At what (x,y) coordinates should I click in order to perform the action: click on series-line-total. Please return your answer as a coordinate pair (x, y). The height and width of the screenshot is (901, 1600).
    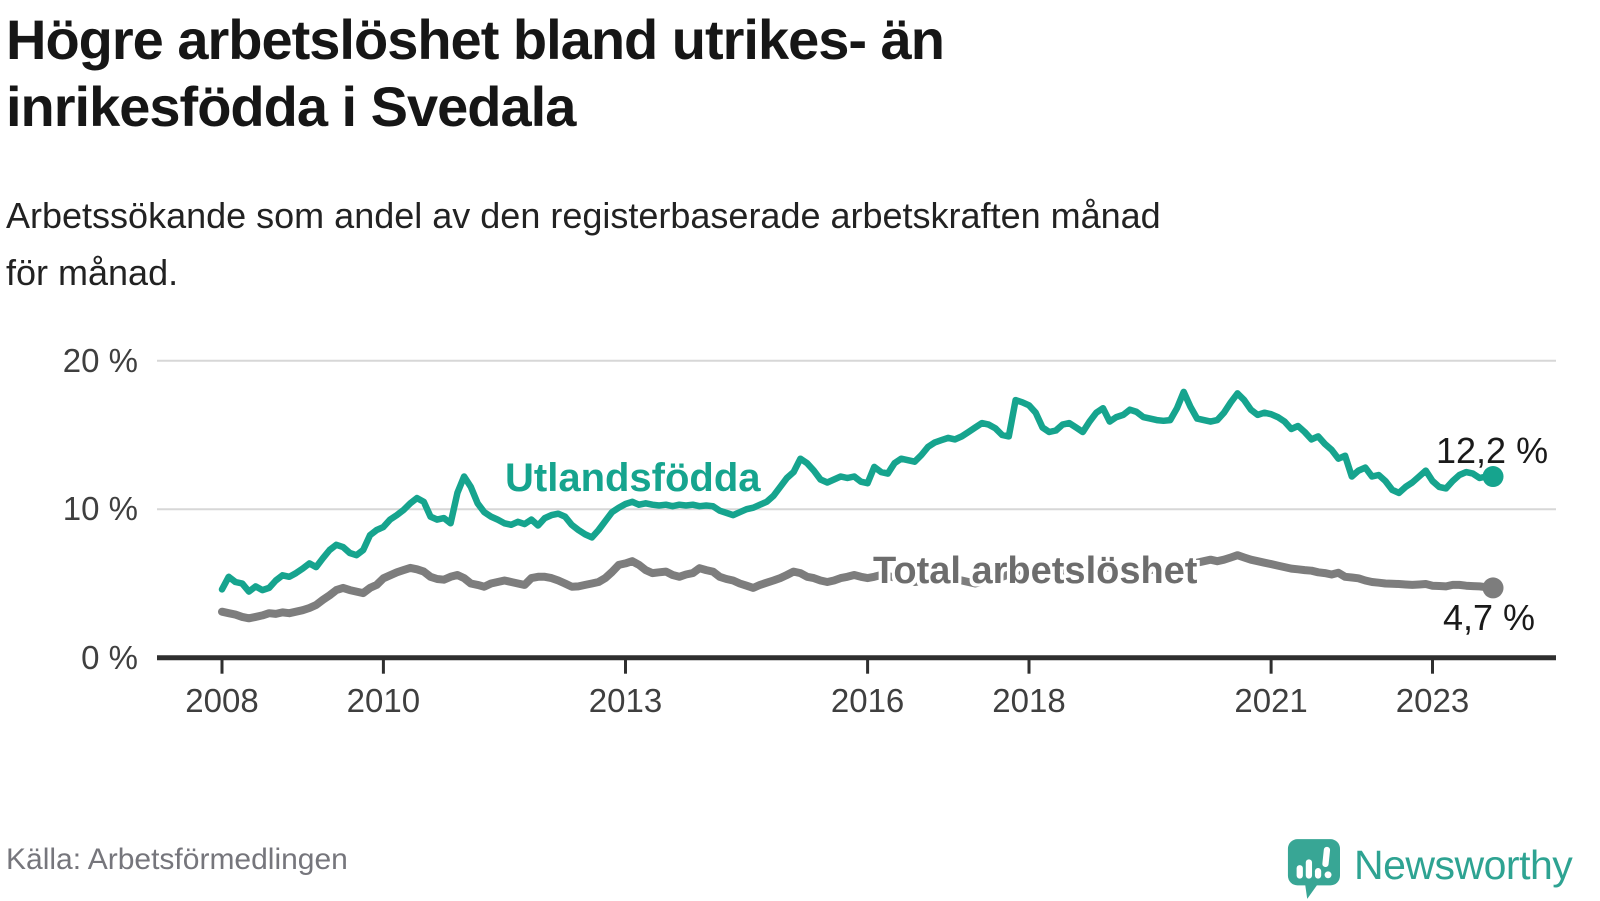
    Looking at the image, I should click on (857, 587).